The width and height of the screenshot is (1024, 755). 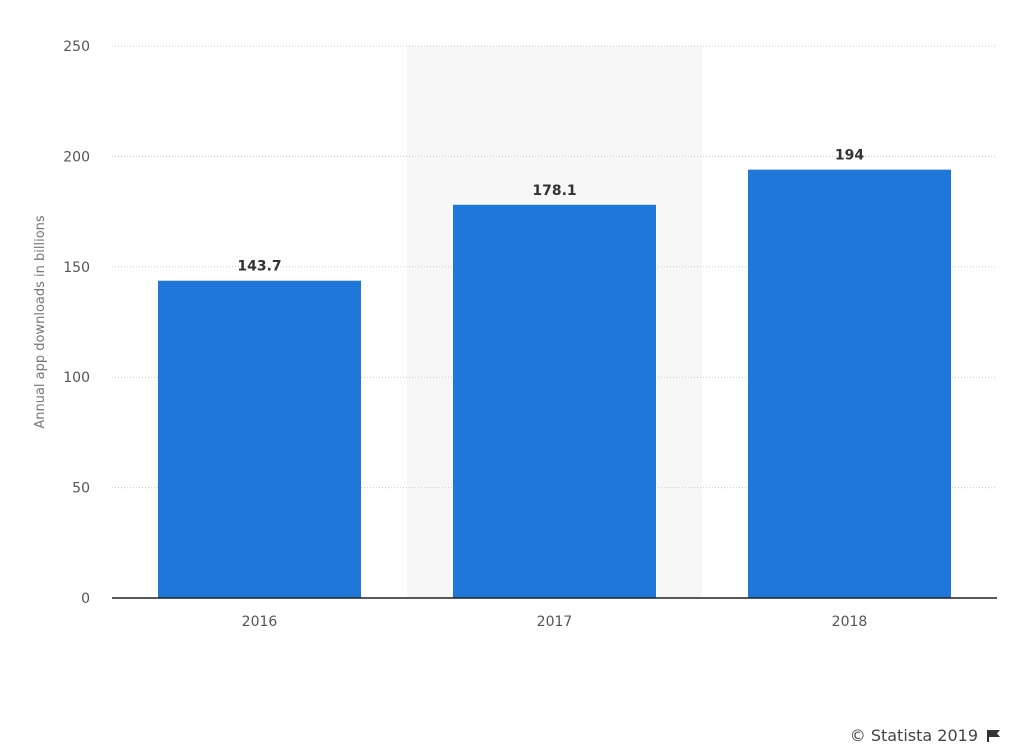 What do you see at coordinates (994, 736) in the screenshot?
I see `flag-icon` at bounding box center [994, 736].